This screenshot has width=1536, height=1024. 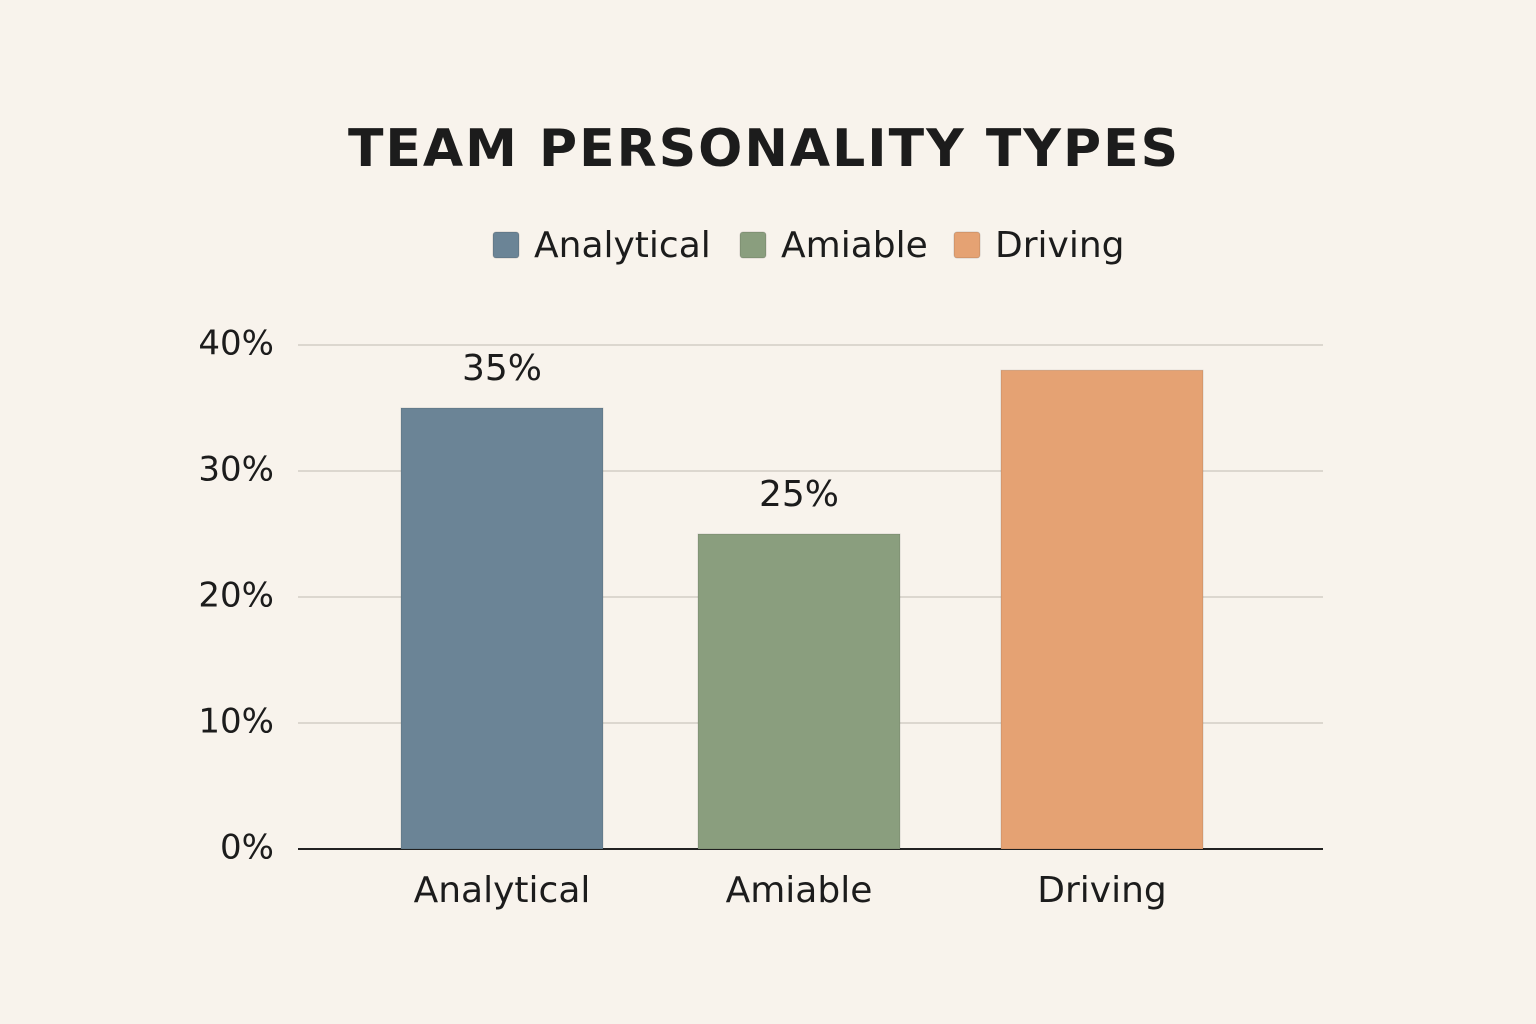 I want to click on legend-label: Driving, so click(x=1060, y=245).